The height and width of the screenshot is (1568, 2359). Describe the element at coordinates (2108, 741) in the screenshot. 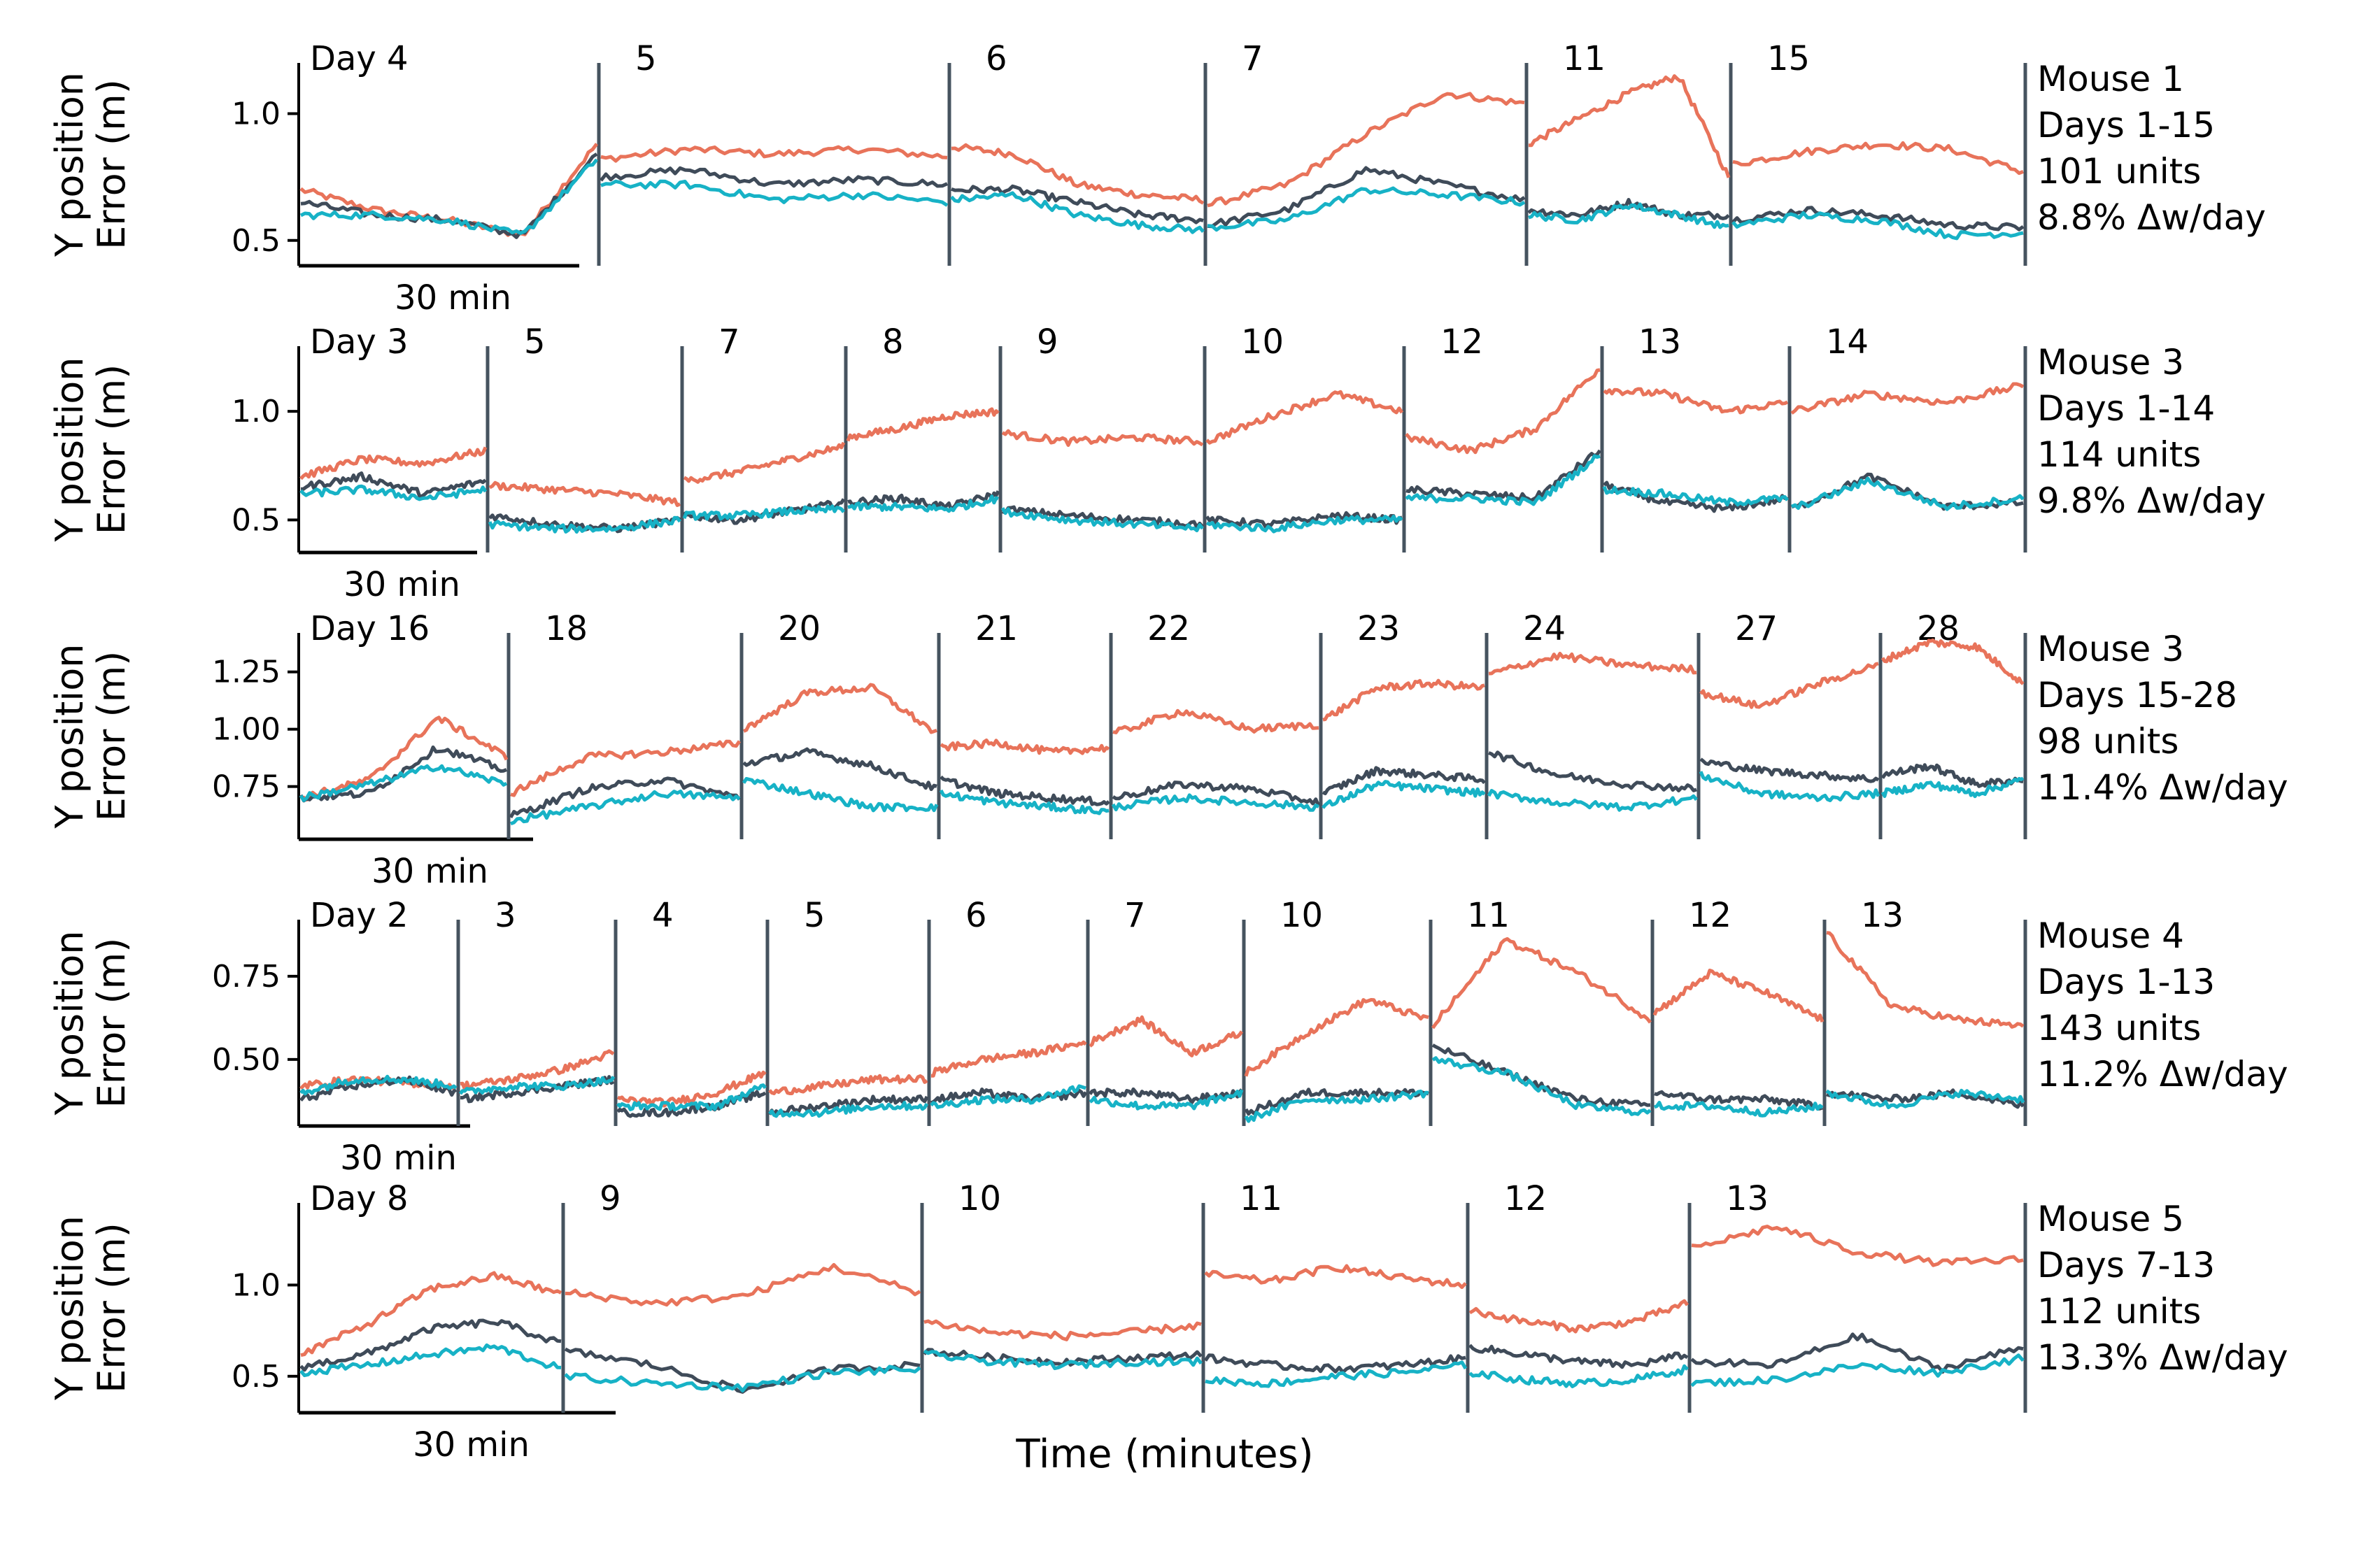

I see `panel-info-text: 98 units` at that location.